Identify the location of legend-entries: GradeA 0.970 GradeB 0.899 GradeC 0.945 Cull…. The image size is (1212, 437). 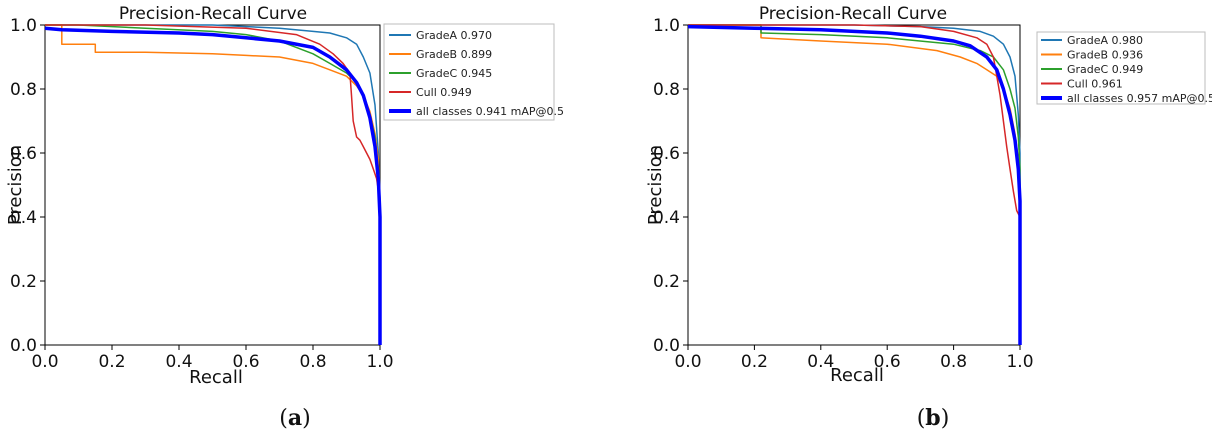
(476, 73).